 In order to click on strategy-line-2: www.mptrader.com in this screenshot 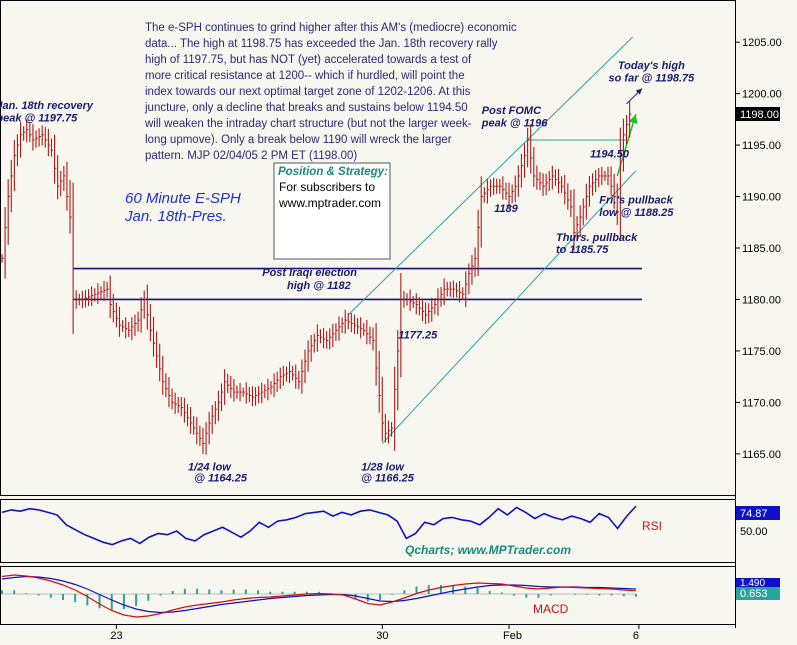, I will do `click(329, 203)`.